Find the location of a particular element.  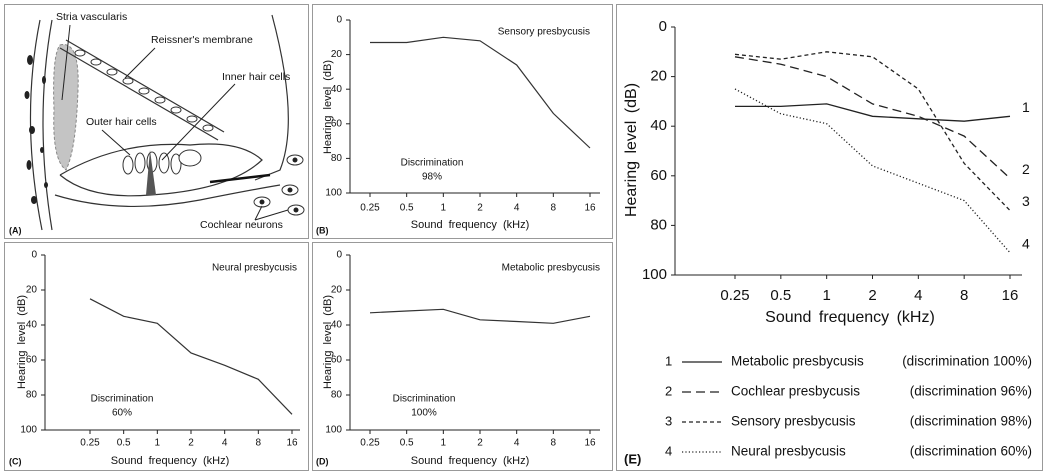

line-end-label: 1 is located at coordinates (1026, 107).